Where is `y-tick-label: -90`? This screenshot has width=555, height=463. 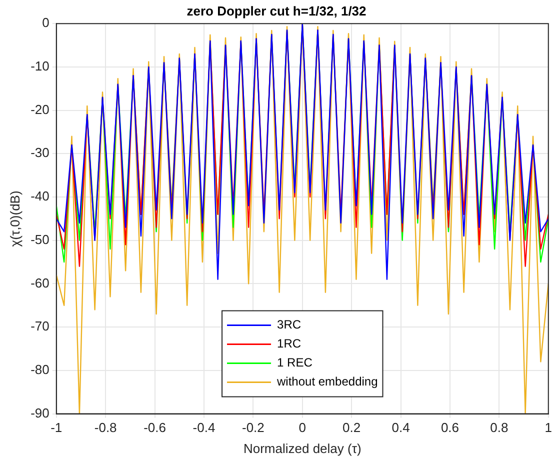
y-tick-label: -90 is located at coordinates (40, 412).